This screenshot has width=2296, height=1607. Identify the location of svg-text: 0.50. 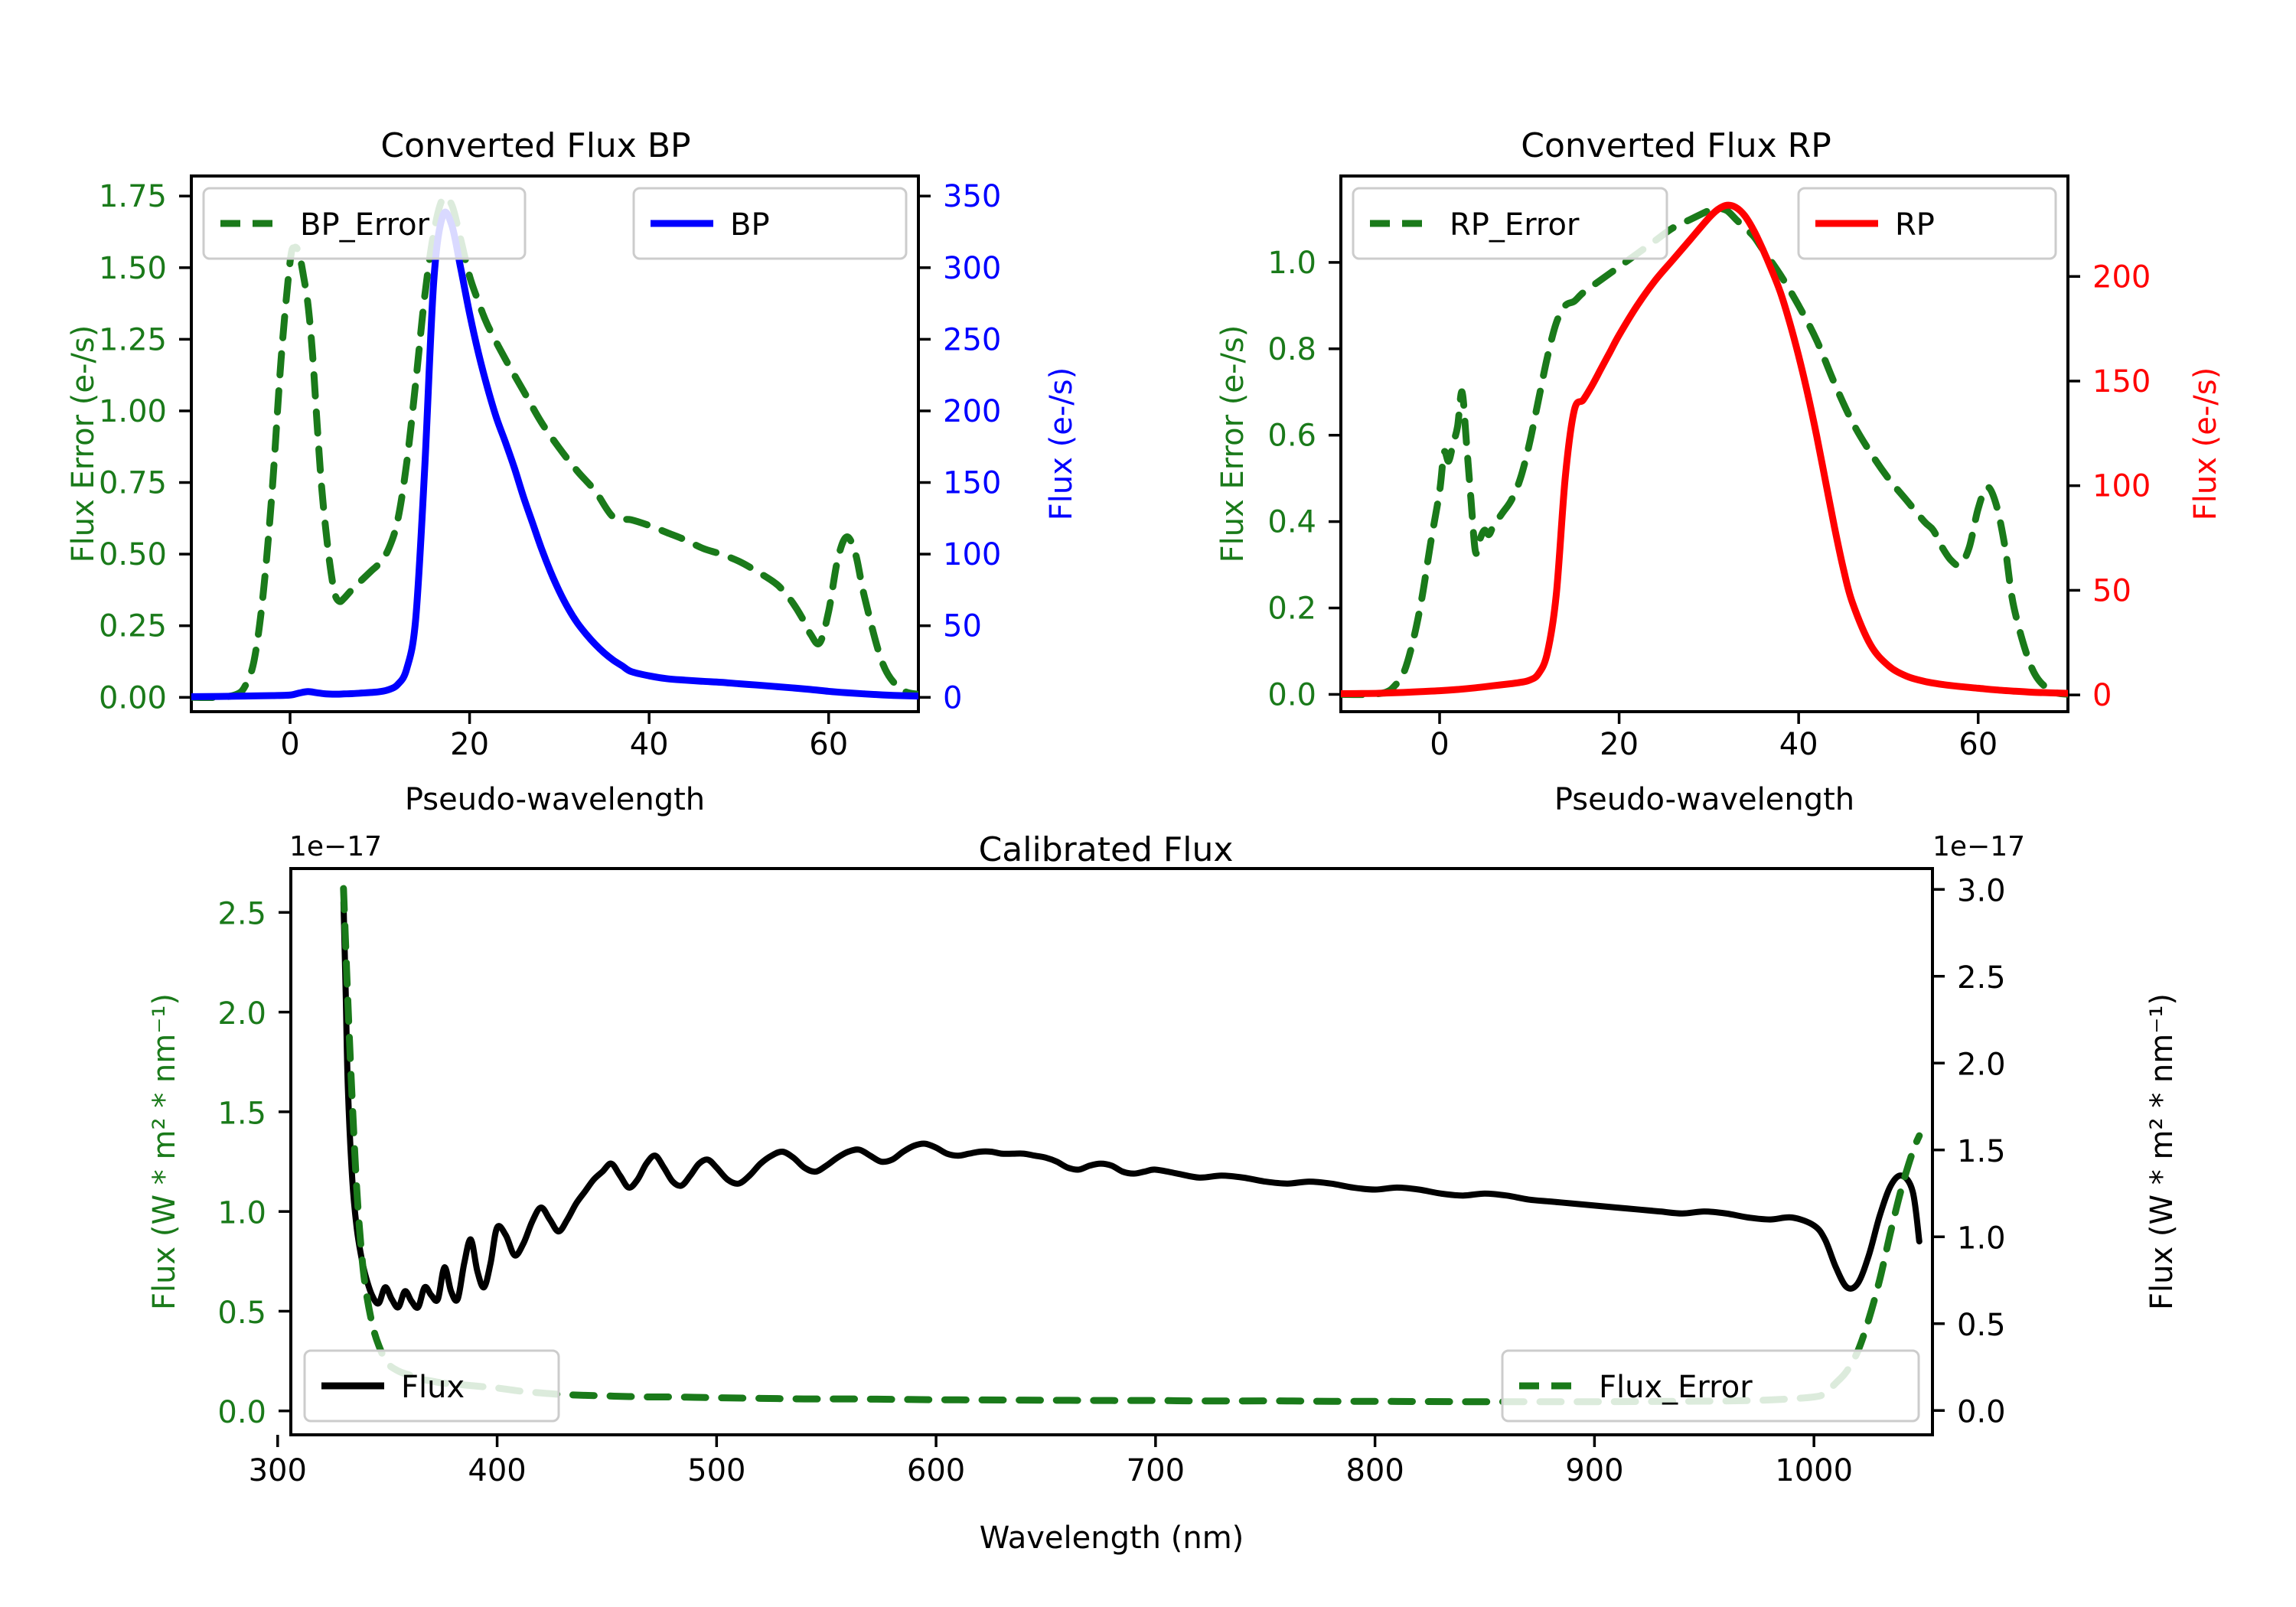
(133, 554).